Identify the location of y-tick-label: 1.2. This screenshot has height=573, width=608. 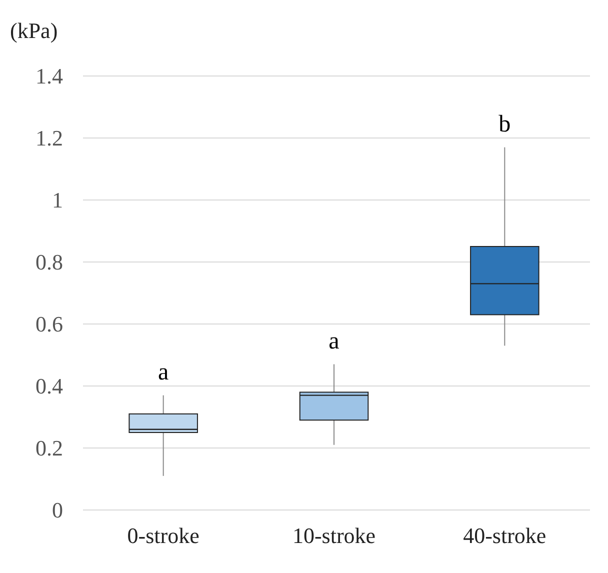
(49, 138).